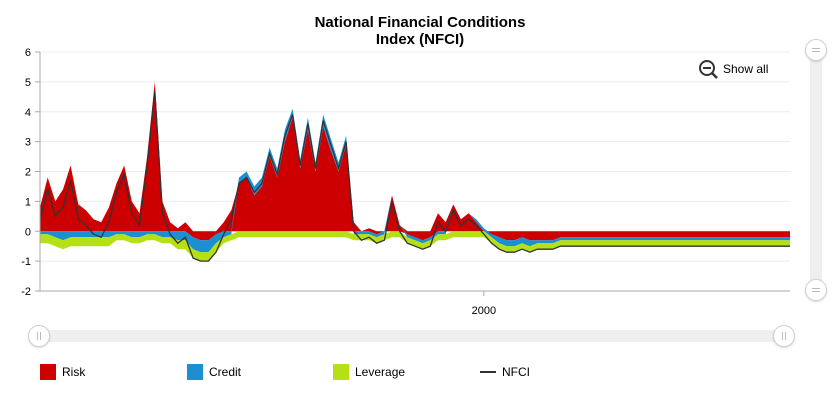  What do you see at coordinates (420, 39) in the screenshot?
I see `chart-title-line2: Index (NFCI)` at bounding box center [420, 39].